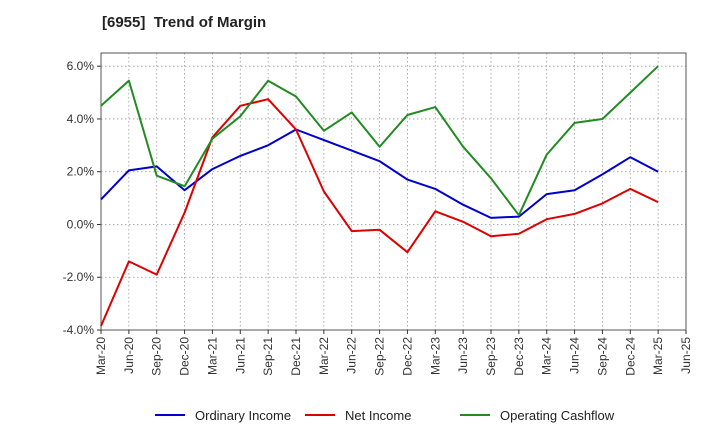 The height and width of the screenshot is (440, 720). What do you see at coordinates (491, 356) in the screenshot?
I see `x-tick-label: Sep-23` at bounding box center [491, 356].